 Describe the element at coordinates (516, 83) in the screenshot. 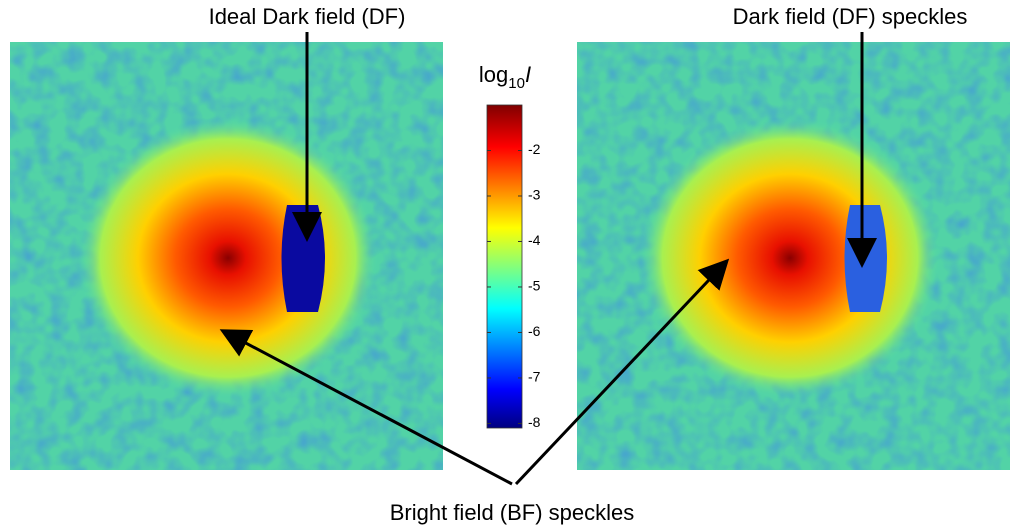

I see `title-sub: 10` at that location.